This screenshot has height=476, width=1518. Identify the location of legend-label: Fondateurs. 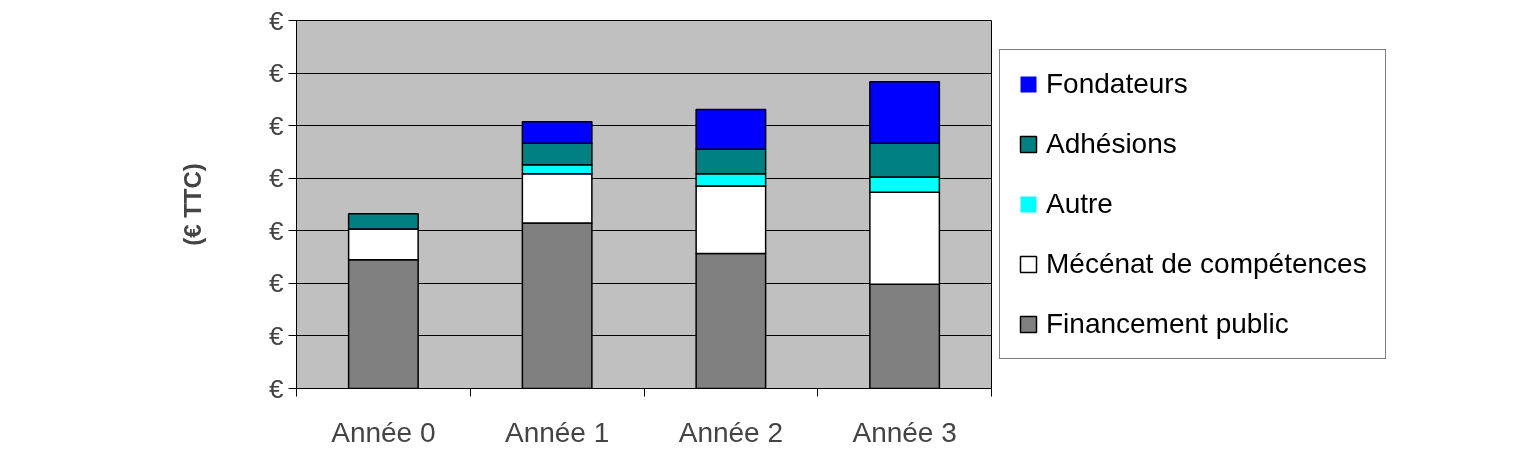
(1117, 84).